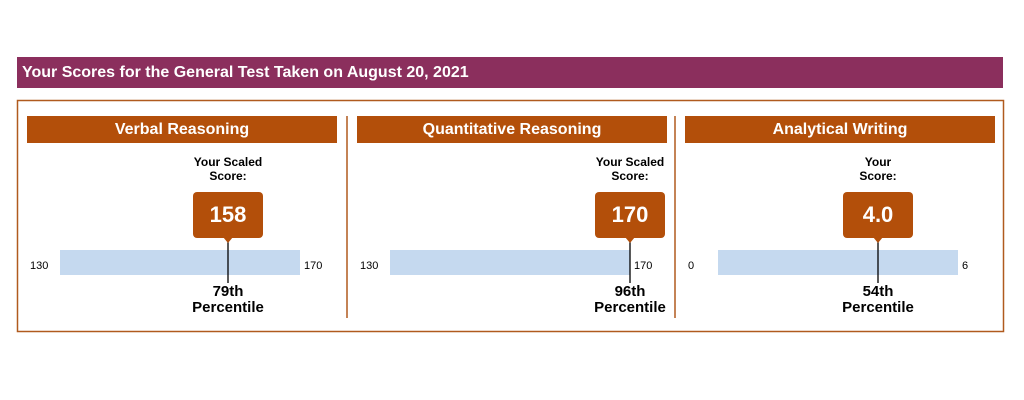  Describe the element at coordinates (510, 72) in the screenshot. I see `header-bar` at that location.